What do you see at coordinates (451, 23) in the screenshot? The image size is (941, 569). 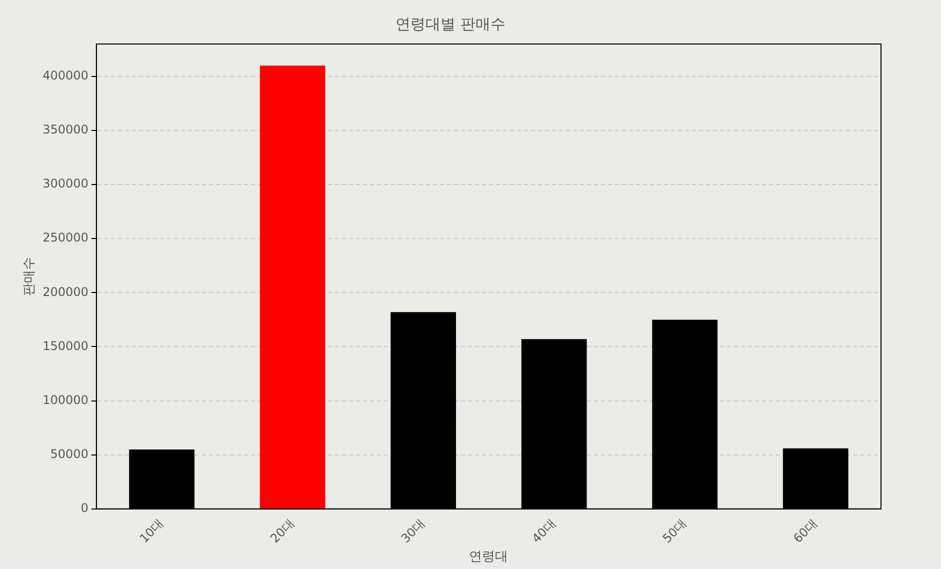 I see `chart-title: 연령대별 판매수` at bounding box center [451, 23].